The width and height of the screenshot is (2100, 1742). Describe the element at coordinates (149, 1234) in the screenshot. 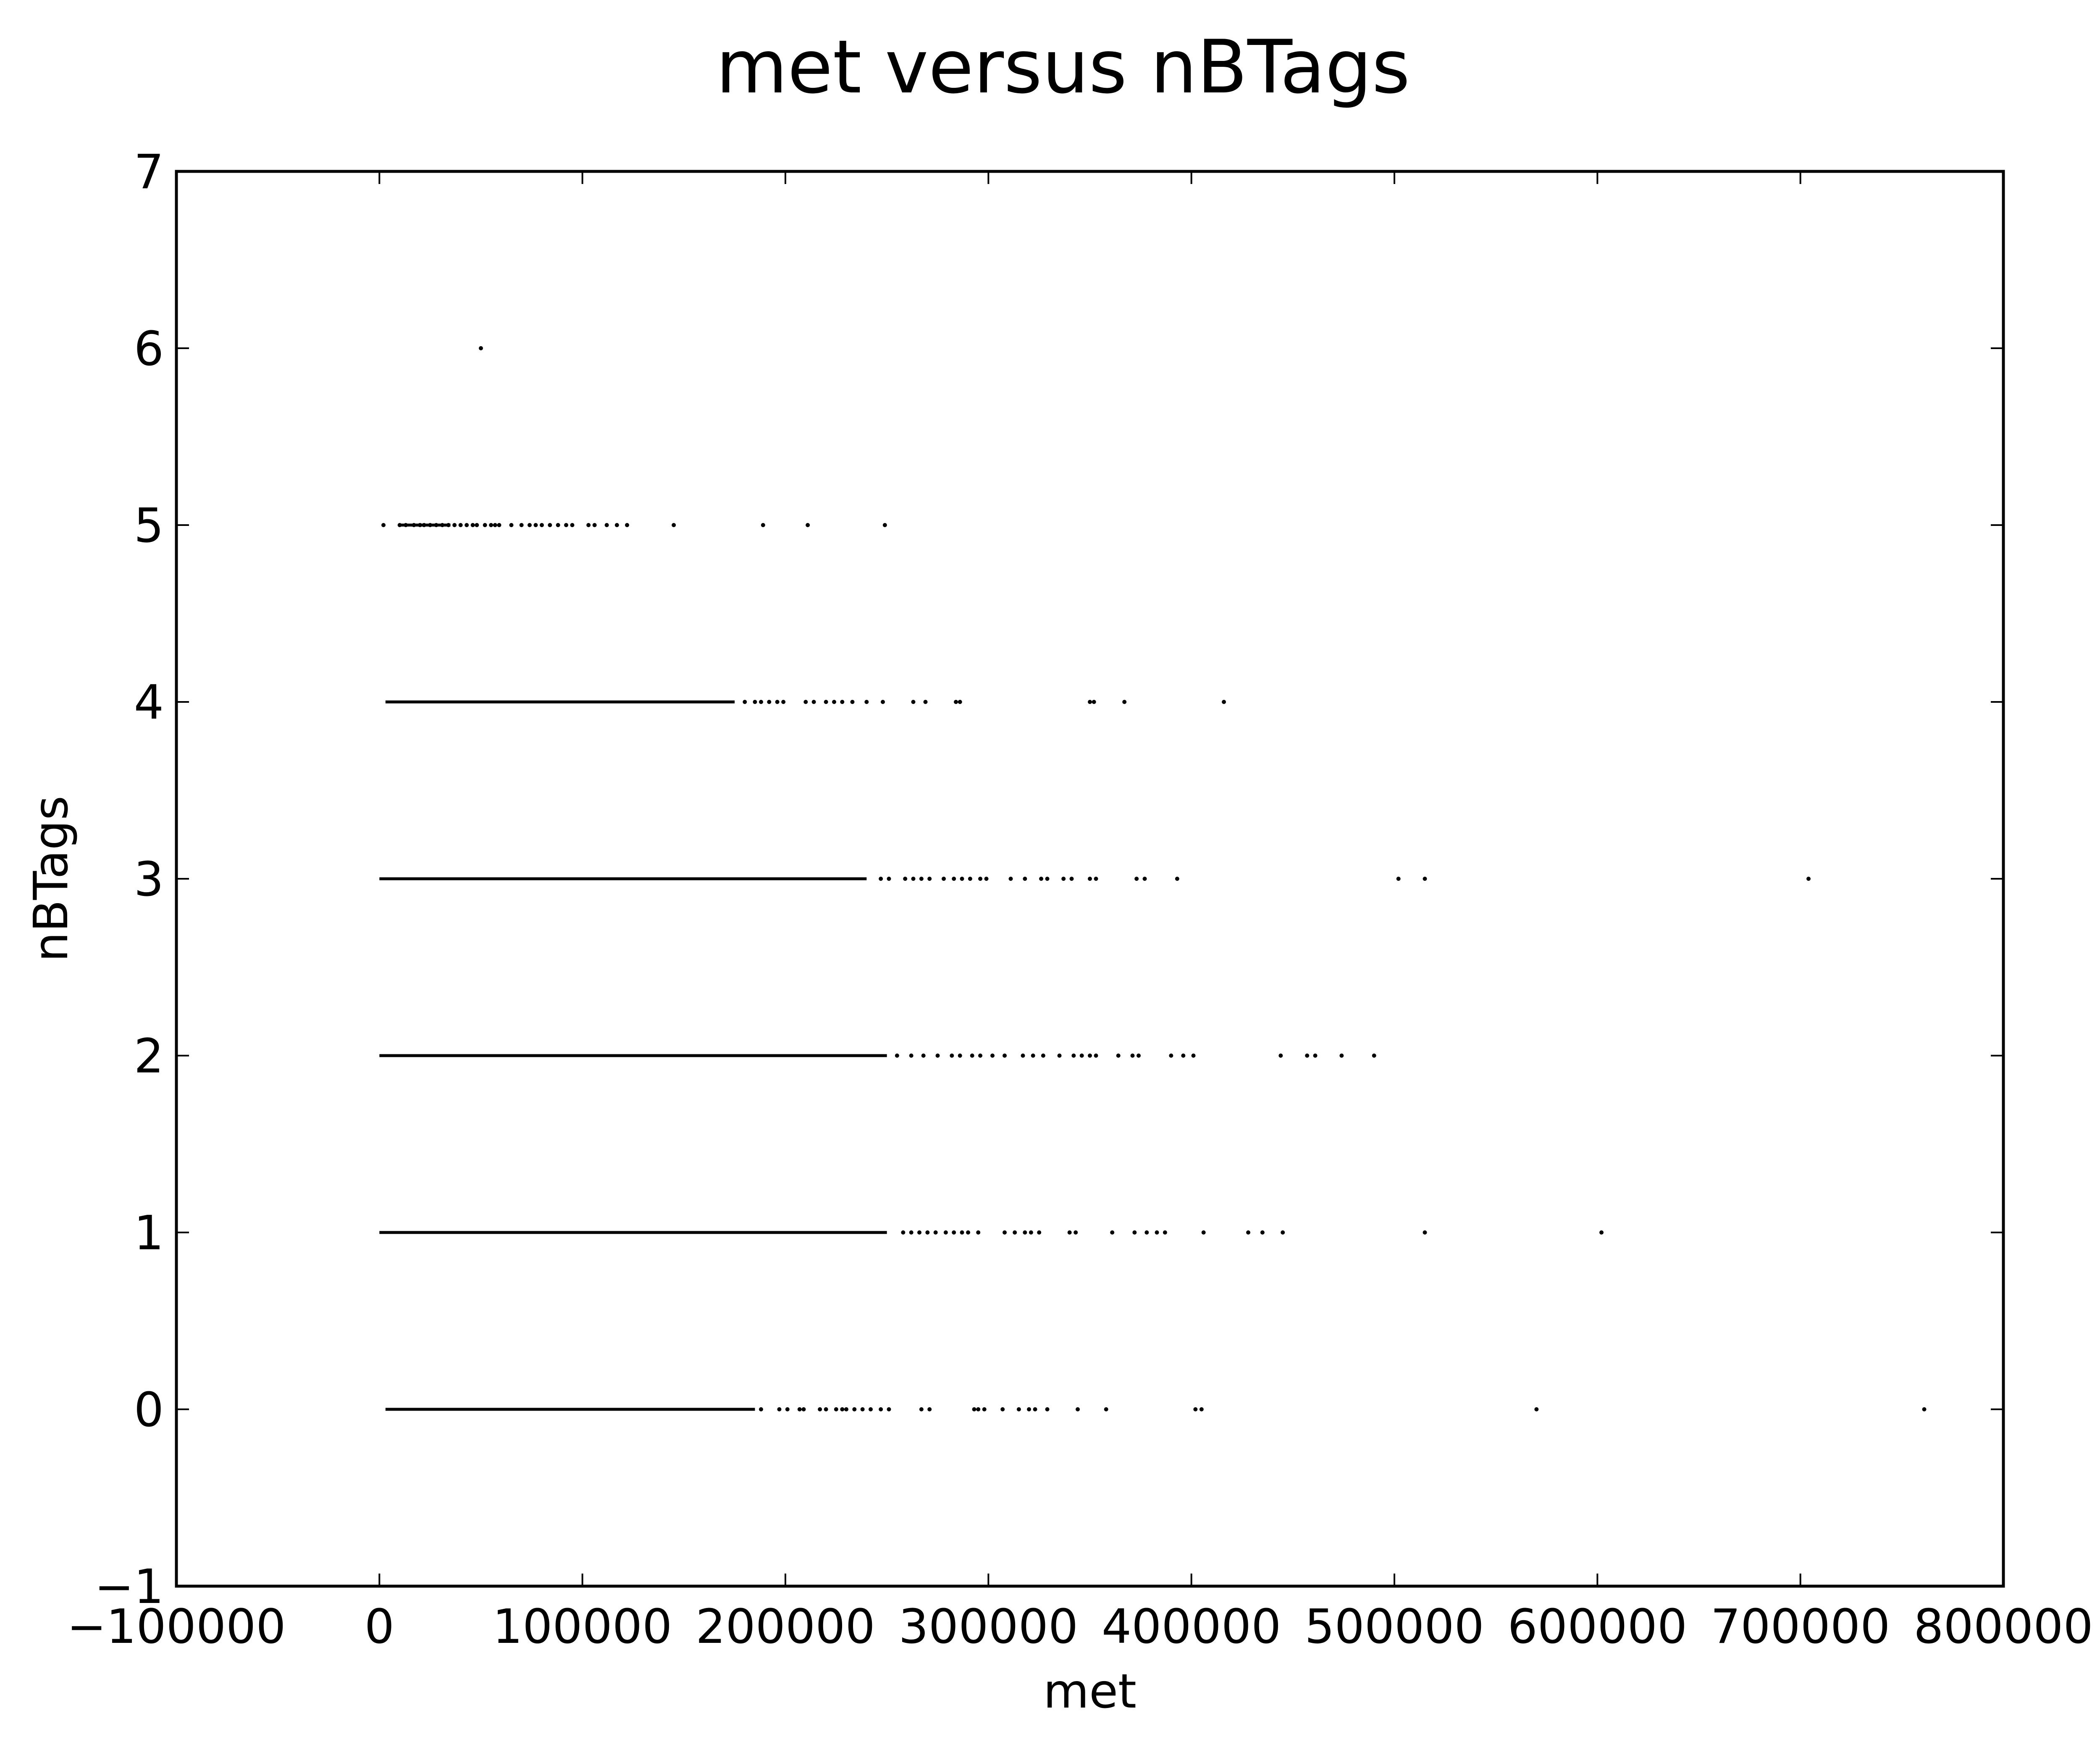

I see `y-tick-label: 1` at that location.